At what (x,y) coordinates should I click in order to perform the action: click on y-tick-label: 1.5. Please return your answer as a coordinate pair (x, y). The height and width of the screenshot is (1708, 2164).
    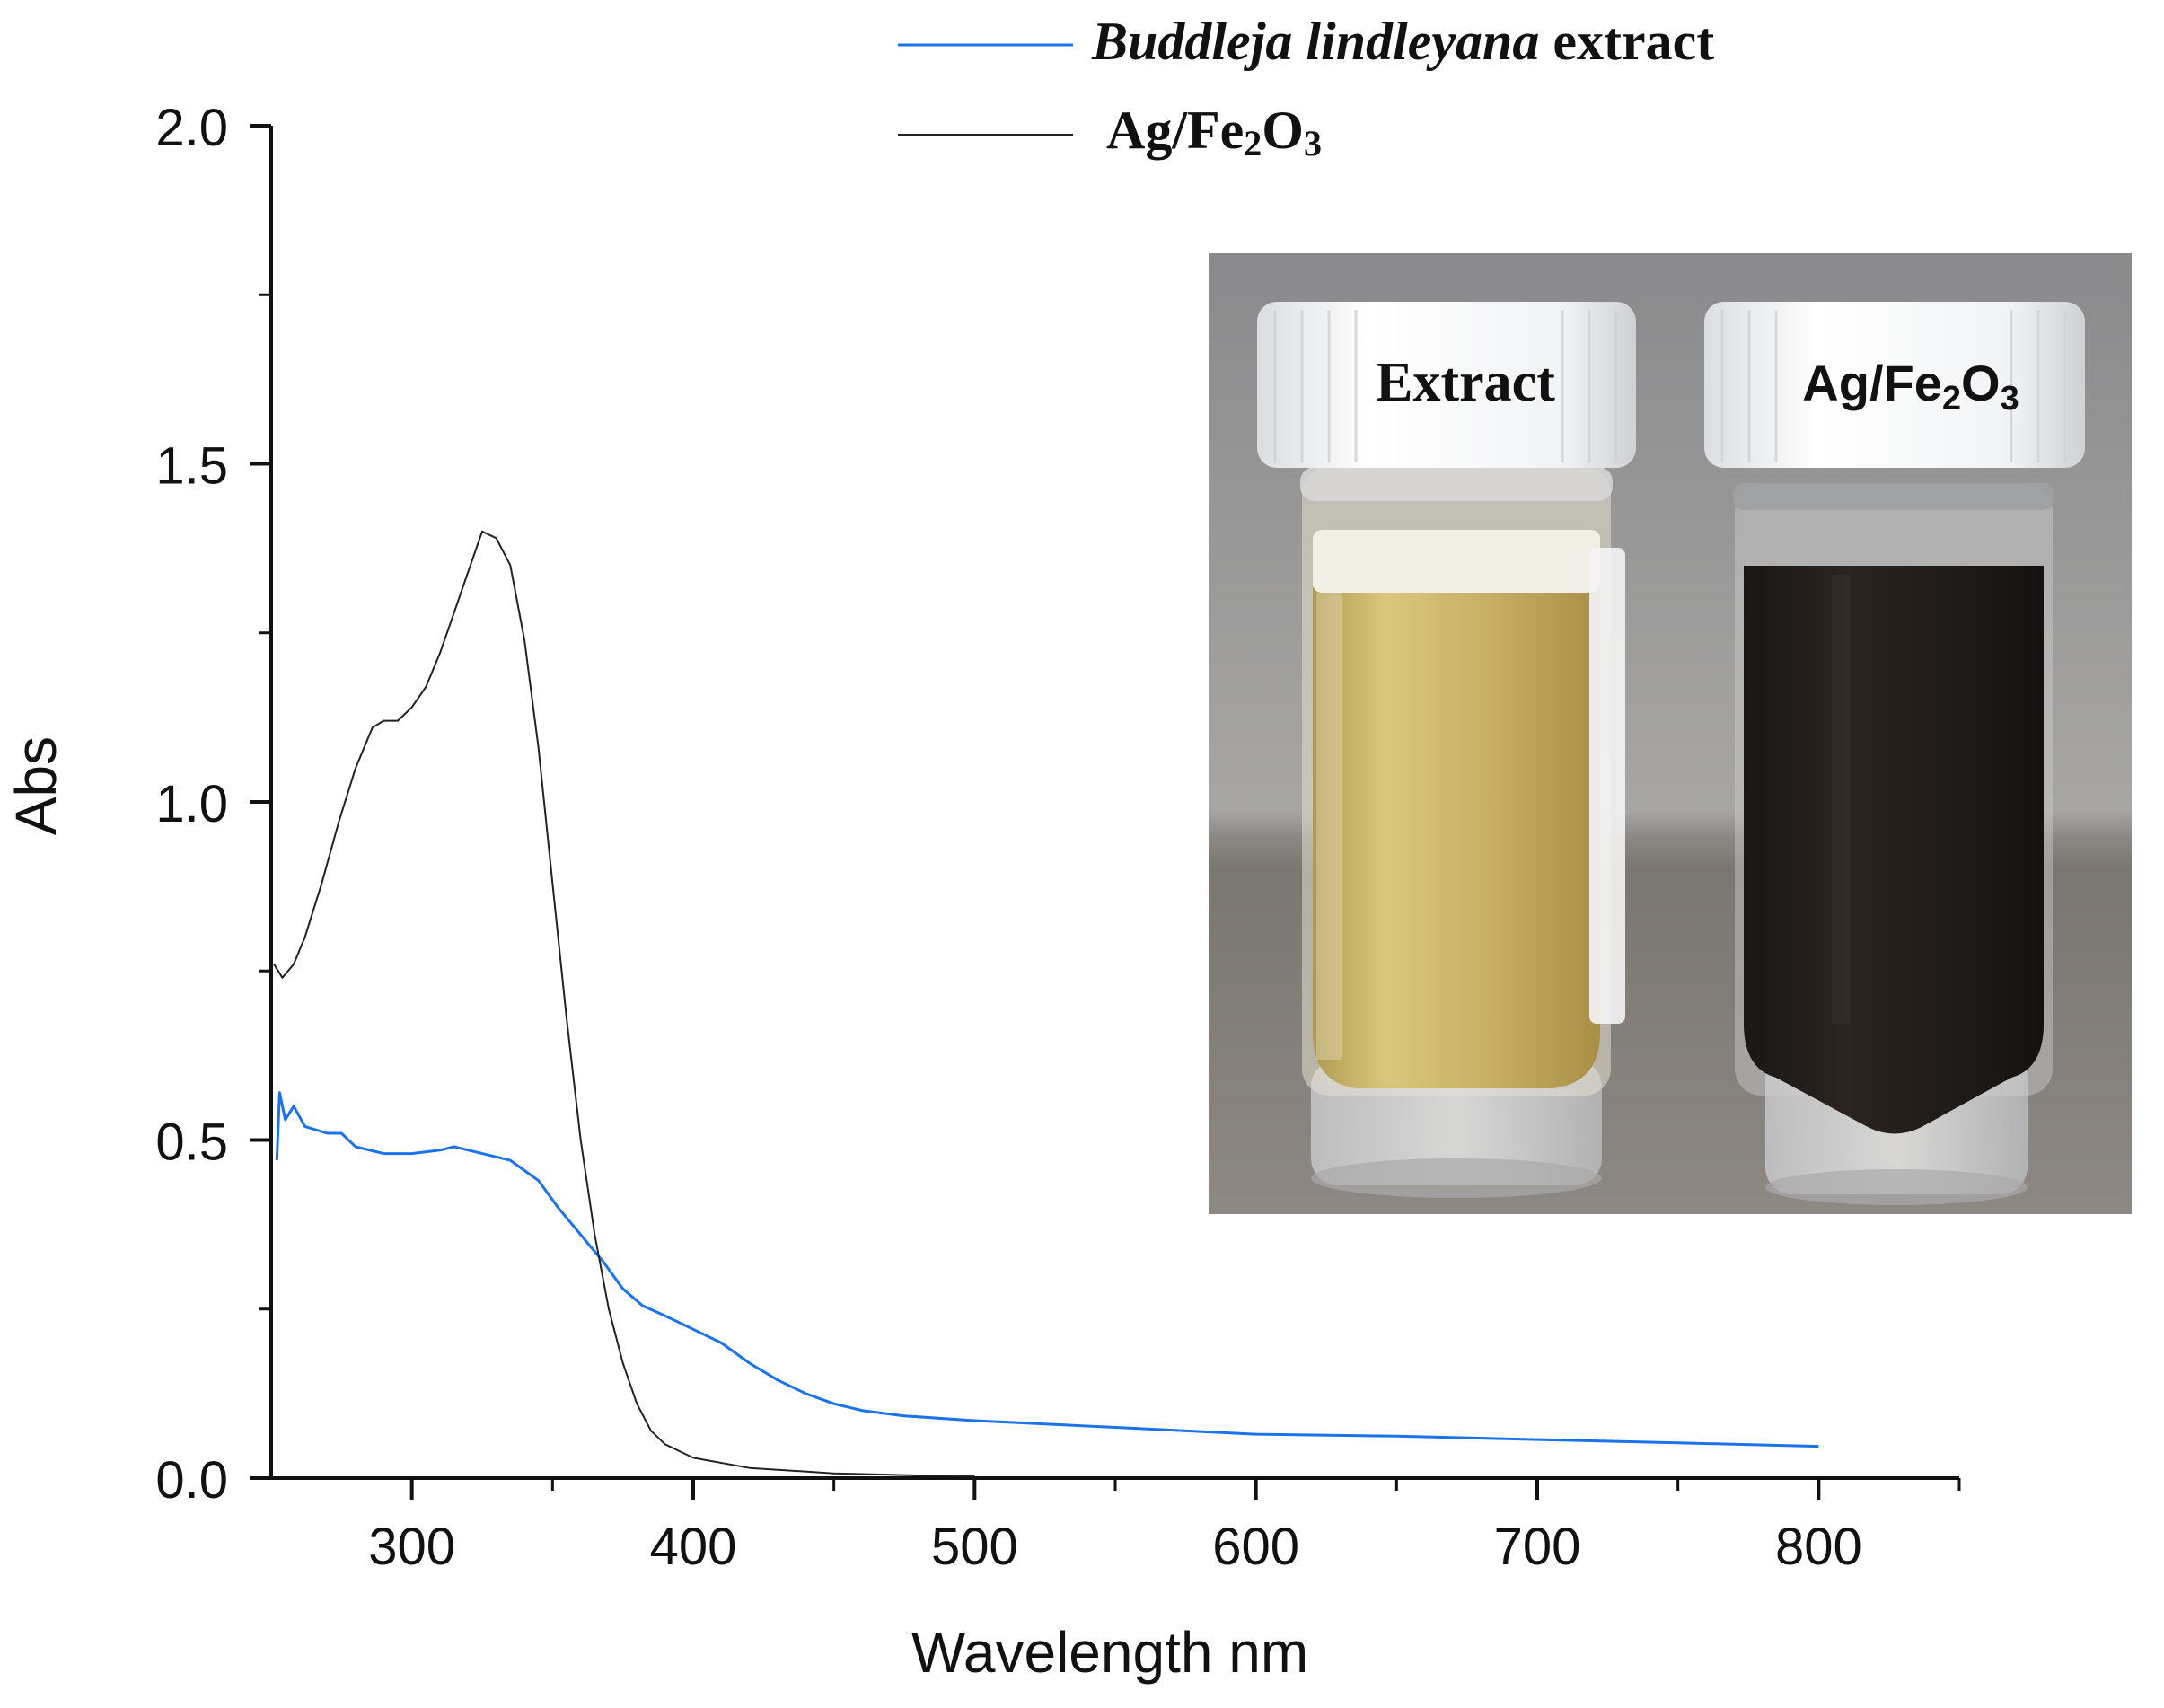
    Looking at the image, I should click on (191, 467).